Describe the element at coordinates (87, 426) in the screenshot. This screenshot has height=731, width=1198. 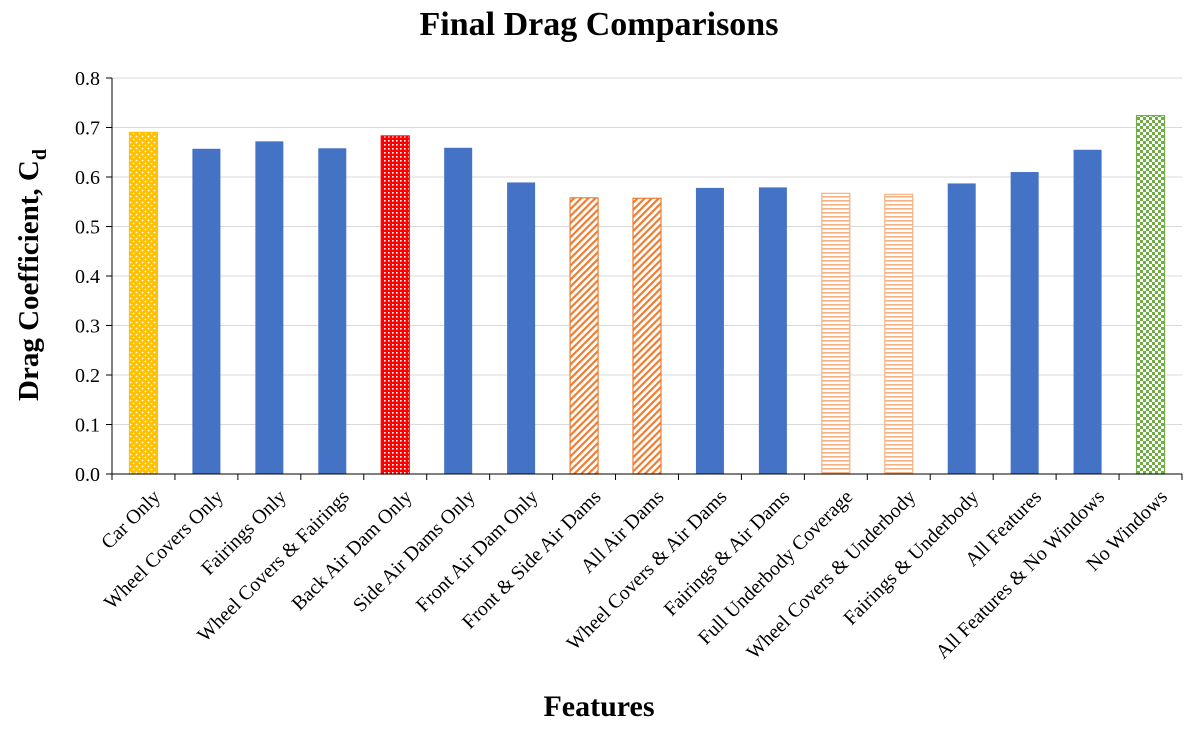
I see `y-tick-label: 0.1` at that location.